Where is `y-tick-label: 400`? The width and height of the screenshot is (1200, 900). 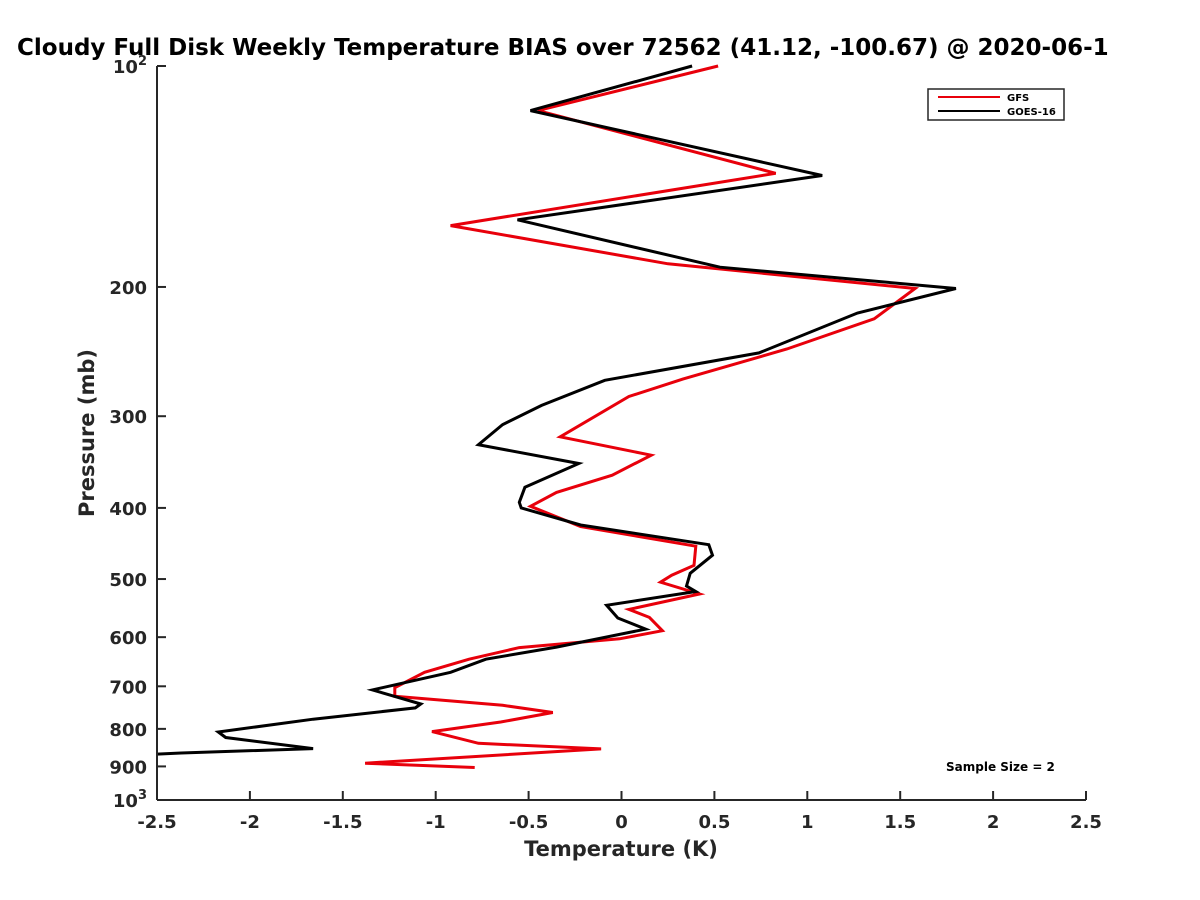
y-tick-label: 400 is located at coordinates (128, 509).